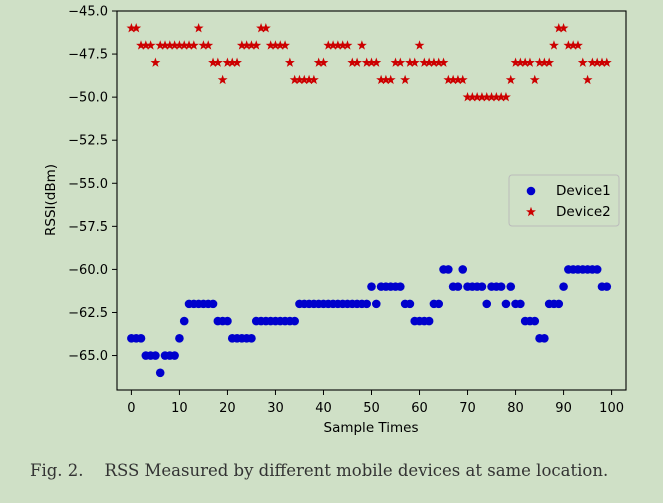  What do you see at coordinates (611, 408) in the screenshot?
I see `x-tick-label: 100` at bounding box center [611, 408].